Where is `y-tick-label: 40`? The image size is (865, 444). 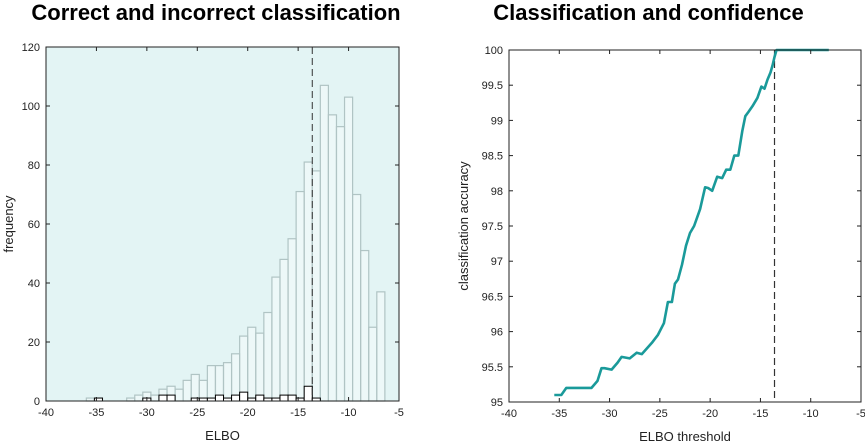
y-tick-label: 40 is located at coordinates (34, 284).